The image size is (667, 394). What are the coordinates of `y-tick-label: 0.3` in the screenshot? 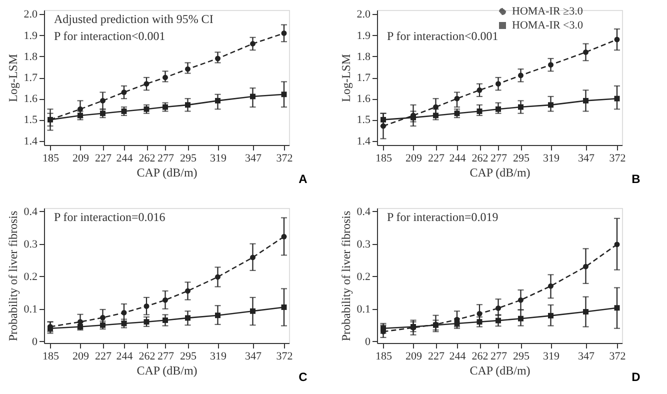 It's located at (31, 244).